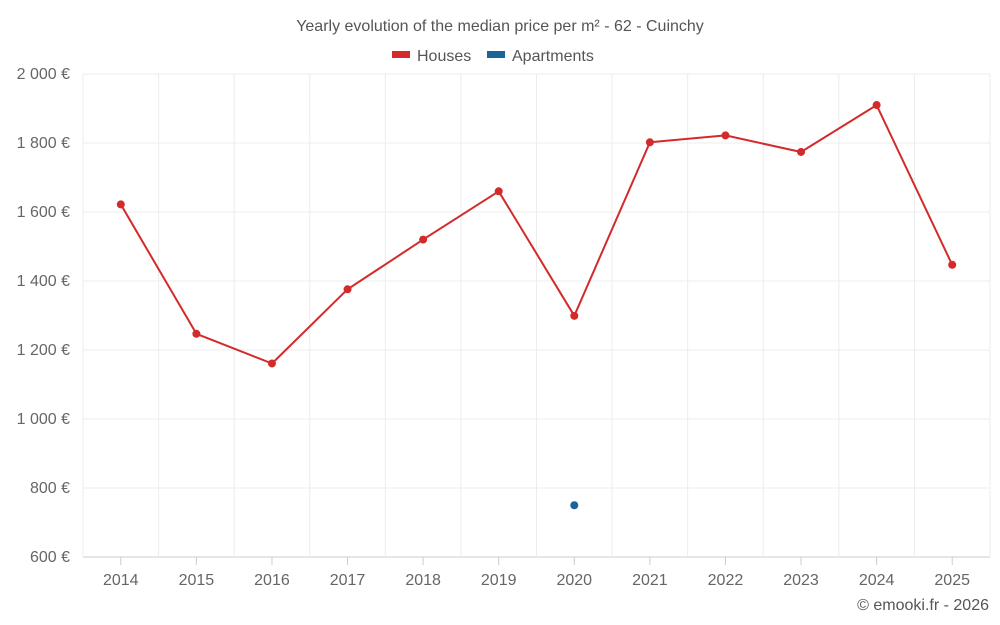 This screenshot has height=625, width=1000. What do you see at coordinates (272, 580) in the screenshot?
I see `x-tick-label: 2016` at bounding box center [272, 580].